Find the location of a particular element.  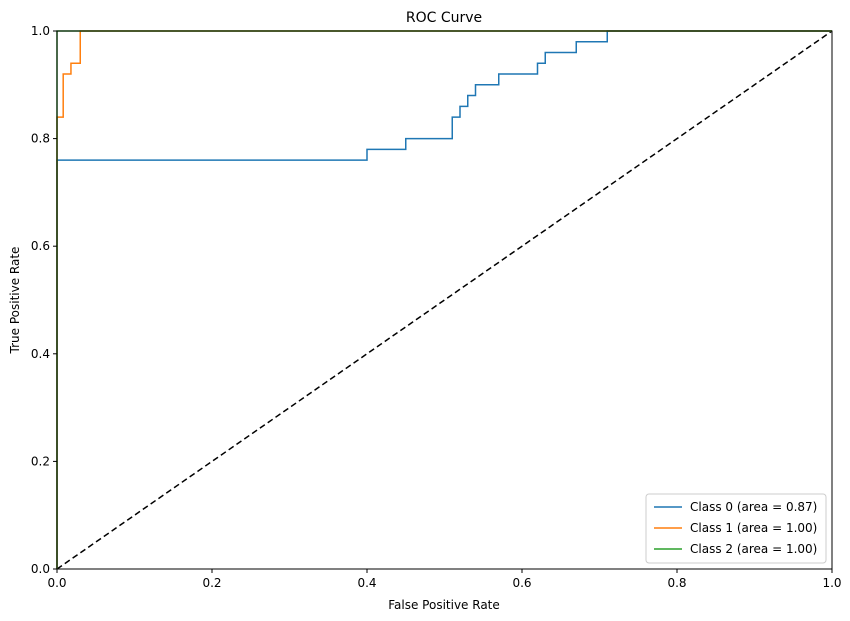

x-tick-label: 0.2 is located at coordinates (211, 583).